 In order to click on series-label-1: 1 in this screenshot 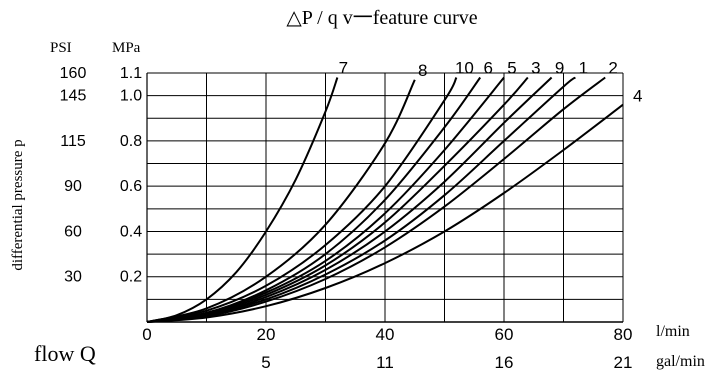, I will do `click(583, 68)`.